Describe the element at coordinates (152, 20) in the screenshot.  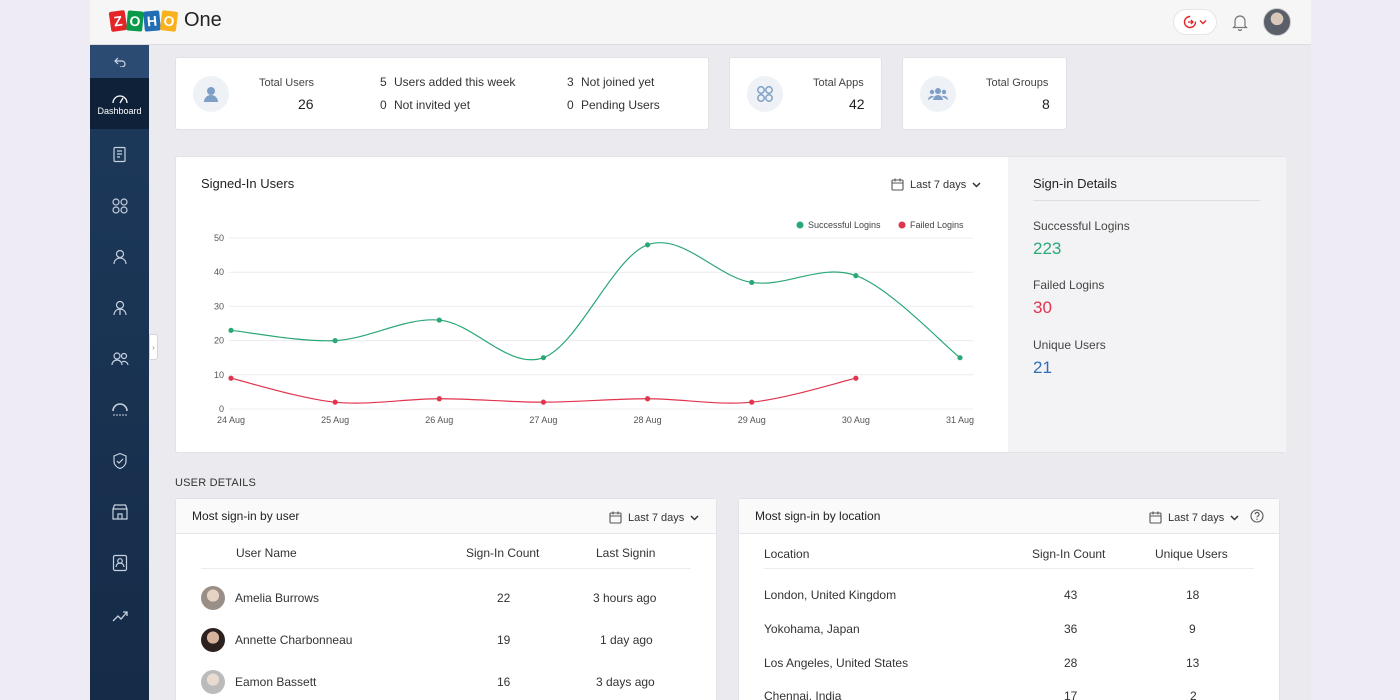
I see `logo-letter: H` at that location.